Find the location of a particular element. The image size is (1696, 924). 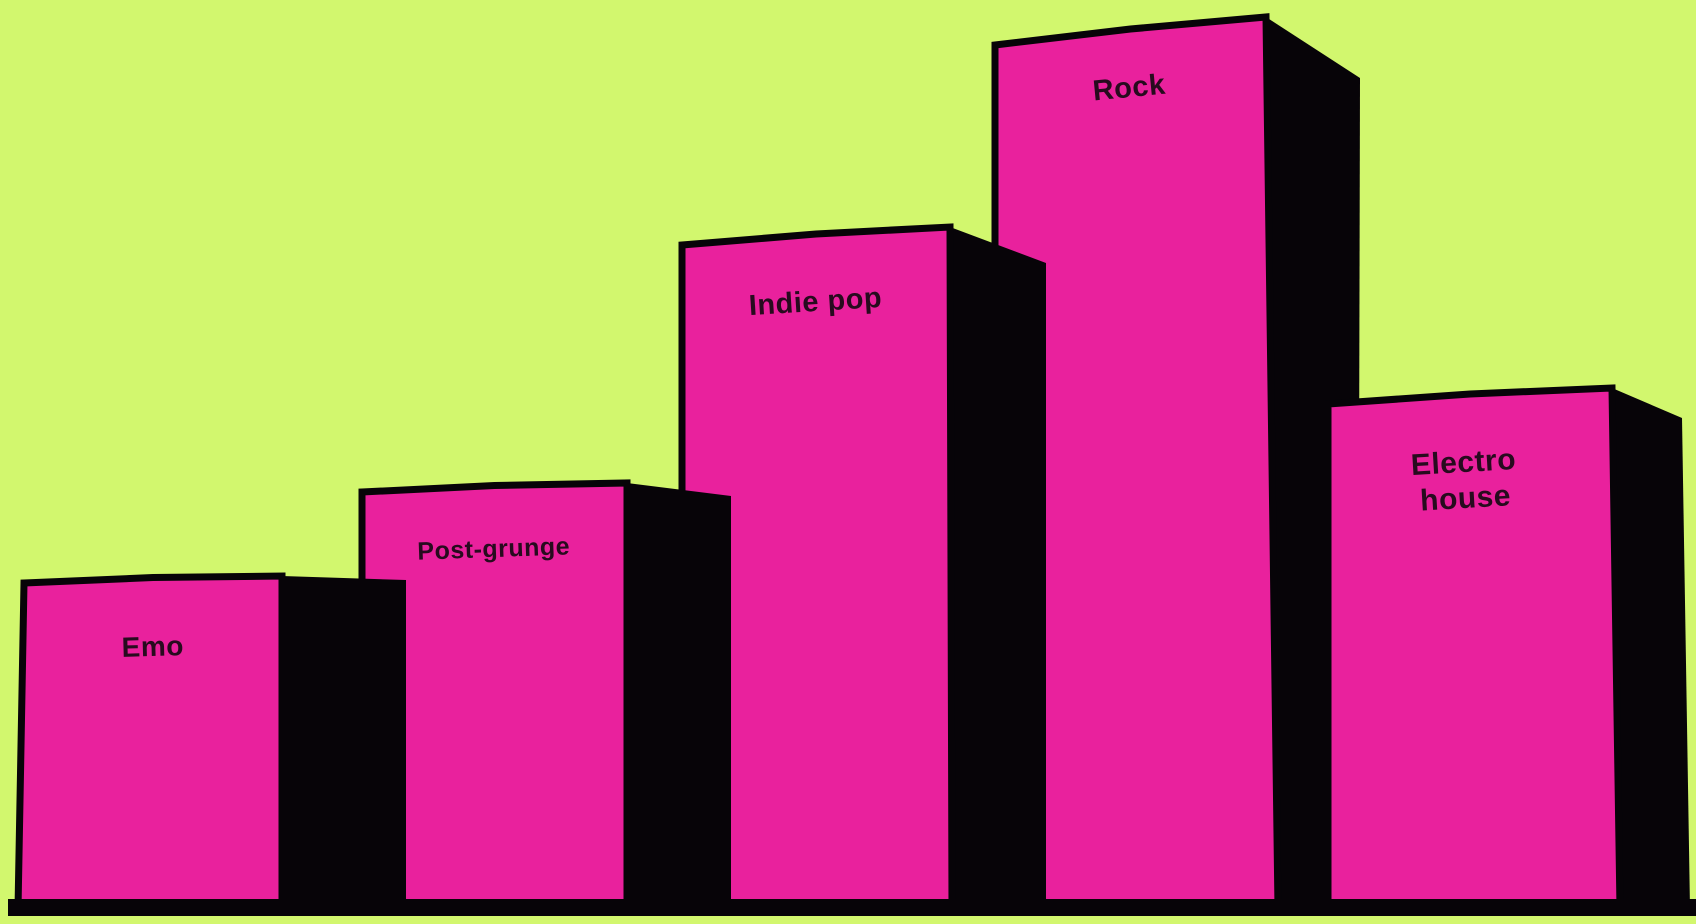

bar-post-grunge: Post-grunge is located at coordinates (544, 696).